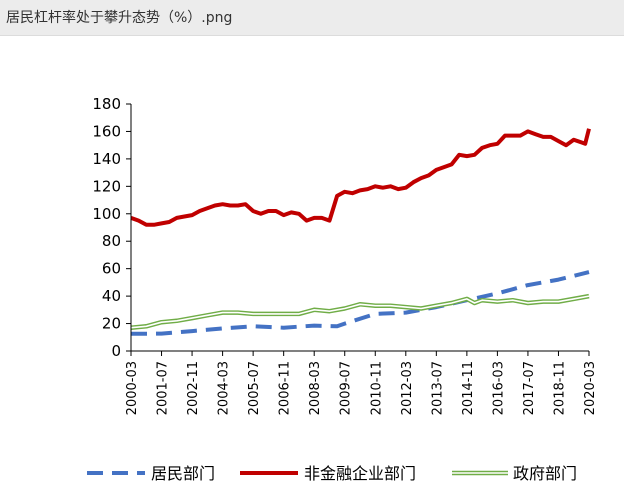 Image resolution: width=624 pixels, height=503 pixels. What do you see at coordinates (376, 388) in the screenshot?
I see `x-tick-label: 2010-11` at bounding box center [376, 388].